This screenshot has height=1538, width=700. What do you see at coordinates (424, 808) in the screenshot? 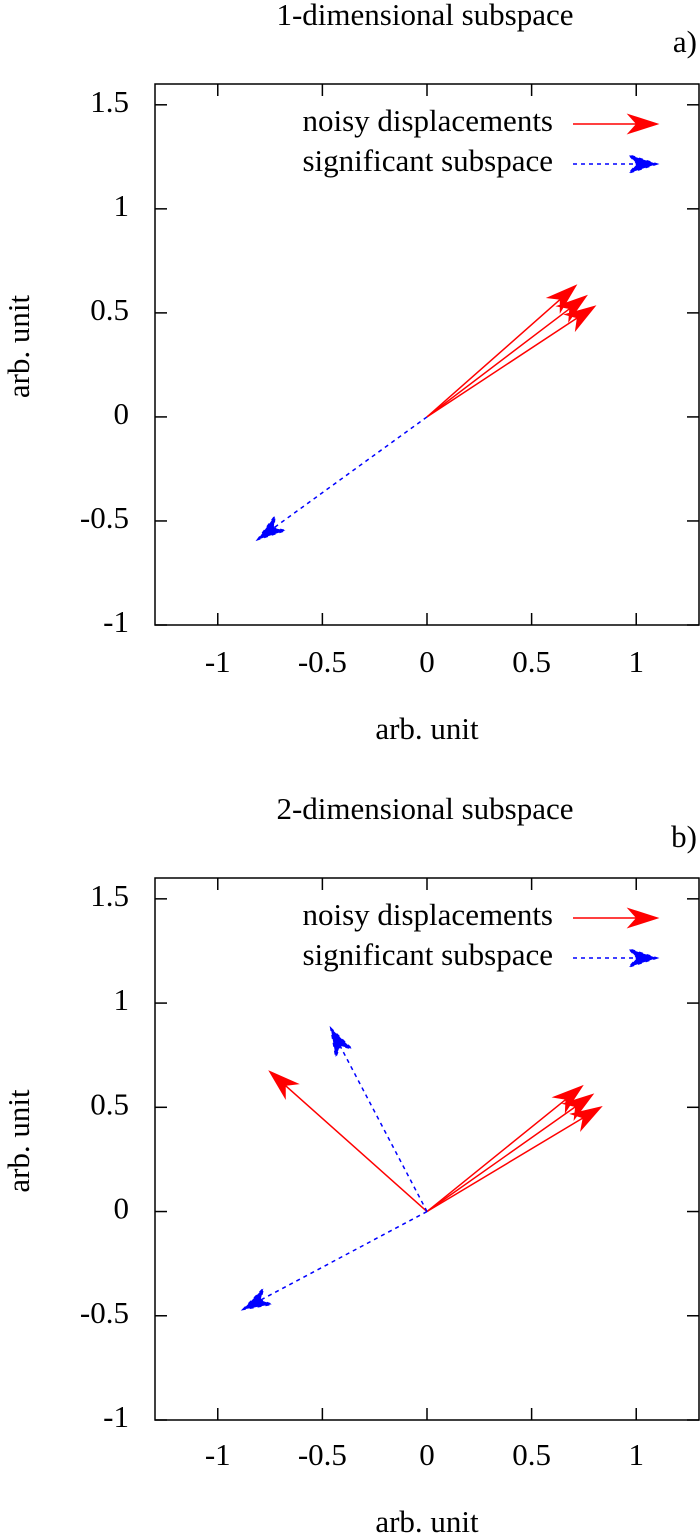
I see `chart-title: 2-dimensional subspace` at bounding box center [424, 808].